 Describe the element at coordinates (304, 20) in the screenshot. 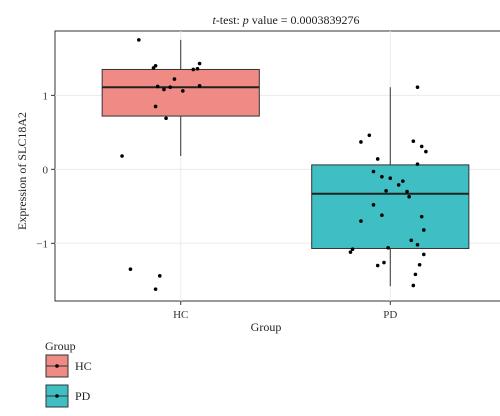

I see `title-rest: value = 0.0003839276` at that location.